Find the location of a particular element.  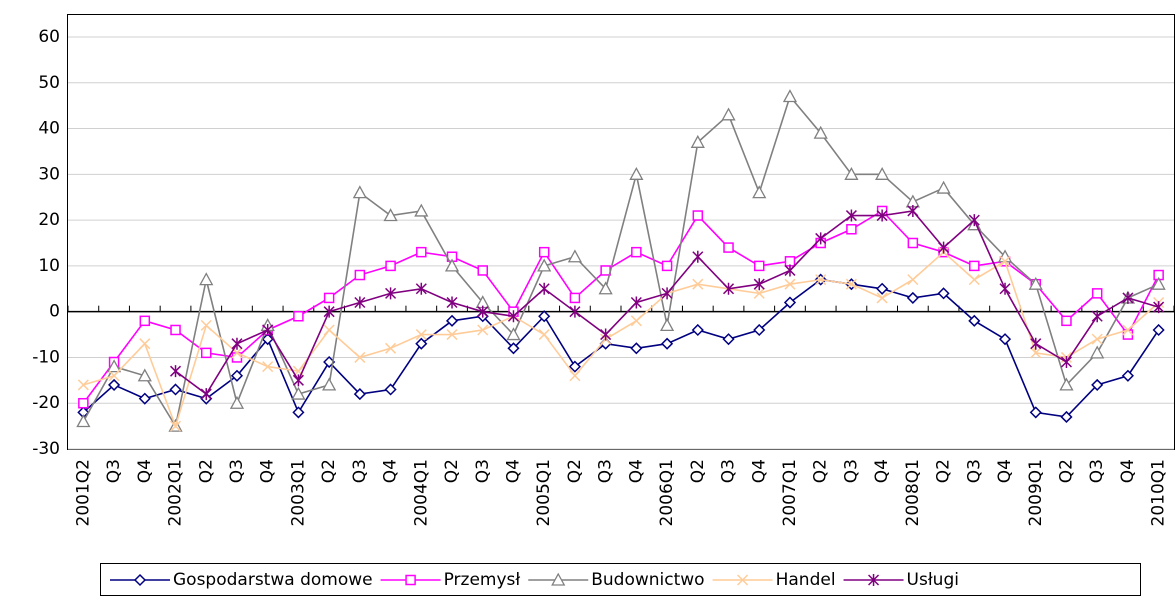

legend-label: Gospodarstwa domowe is located at coordinates (273, 580).